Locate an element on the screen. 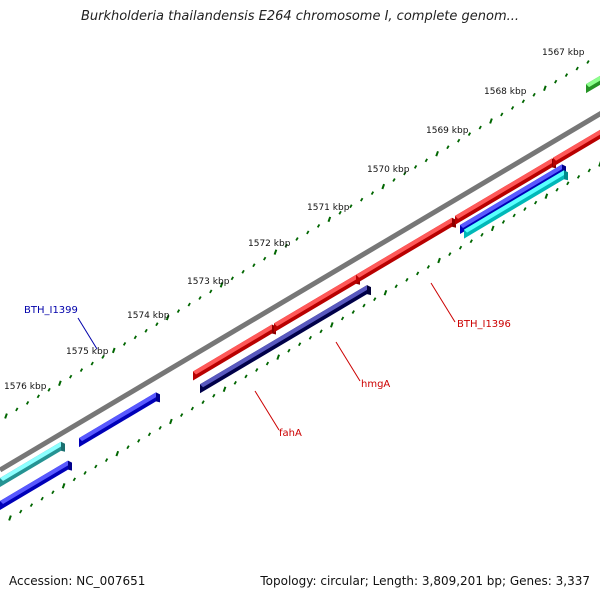 This screenshot has height=600, width=600. gene-teal-left-tip is located at coordinates (63, 446).